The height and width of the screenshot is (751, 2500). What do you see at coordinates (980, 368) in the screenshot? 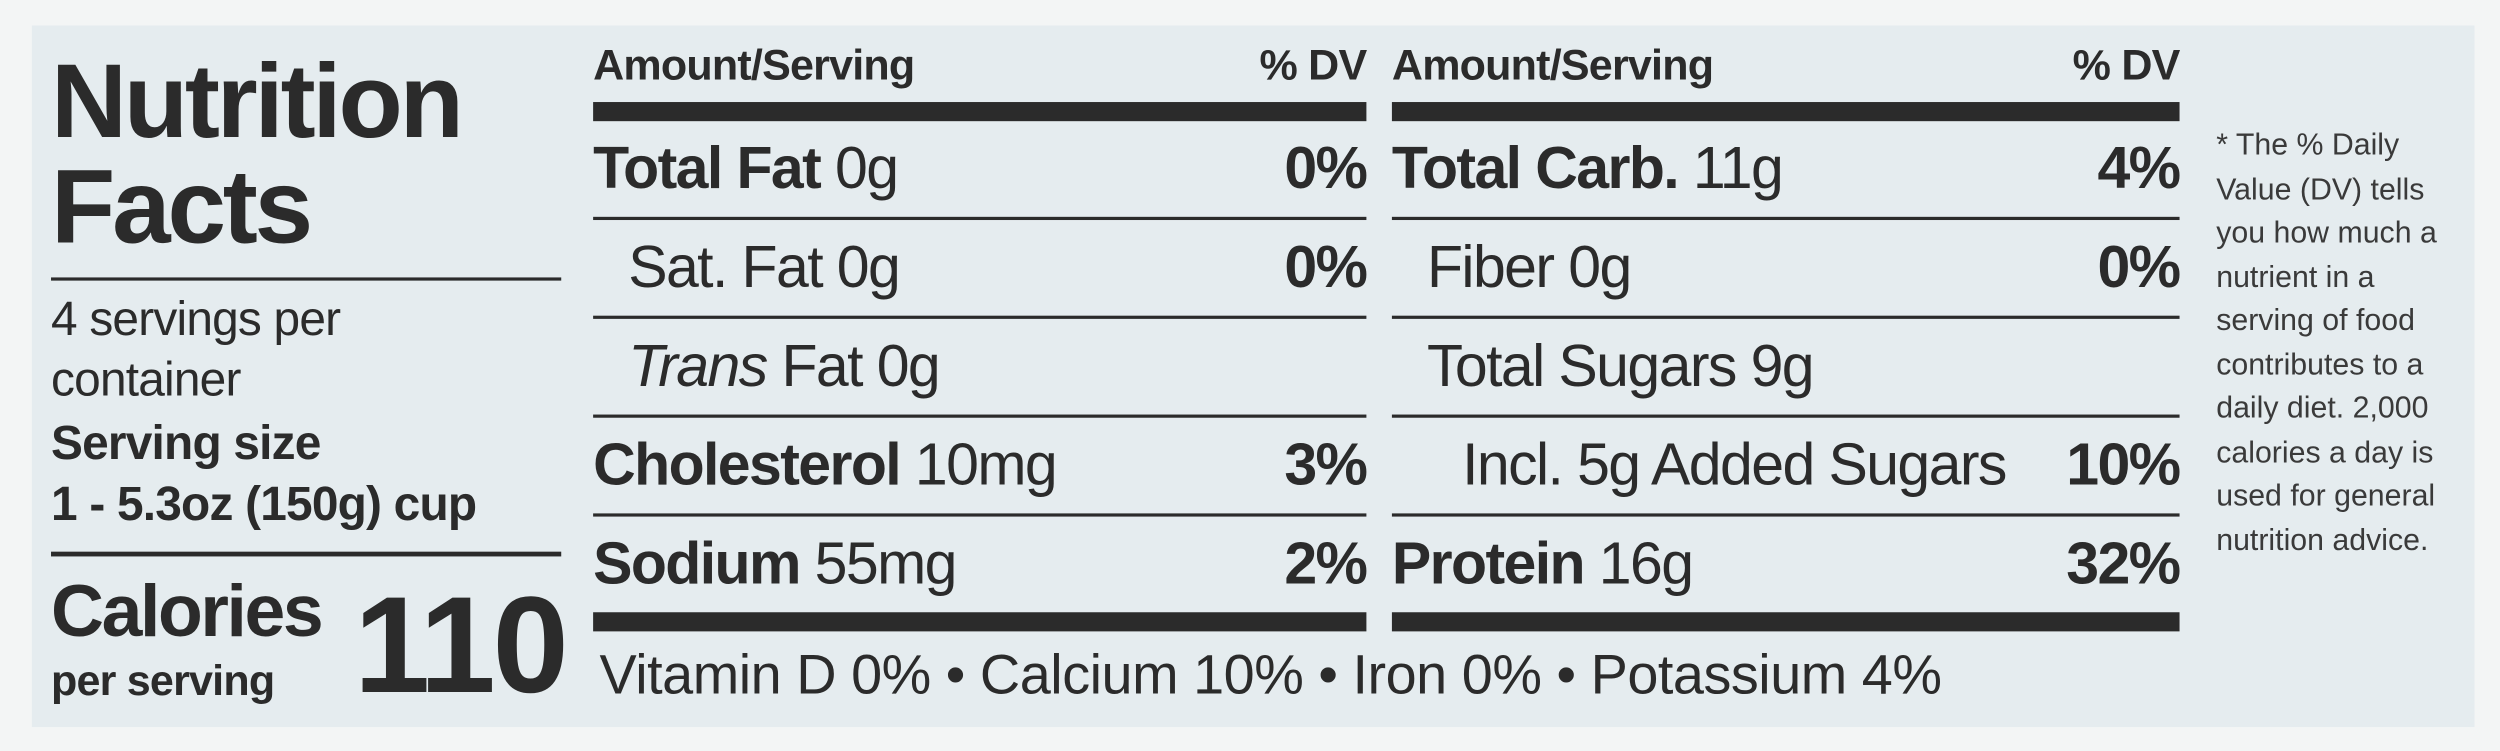
I see `nutrient-row: Trans Fat 0g` at bounding box center [980, 368].